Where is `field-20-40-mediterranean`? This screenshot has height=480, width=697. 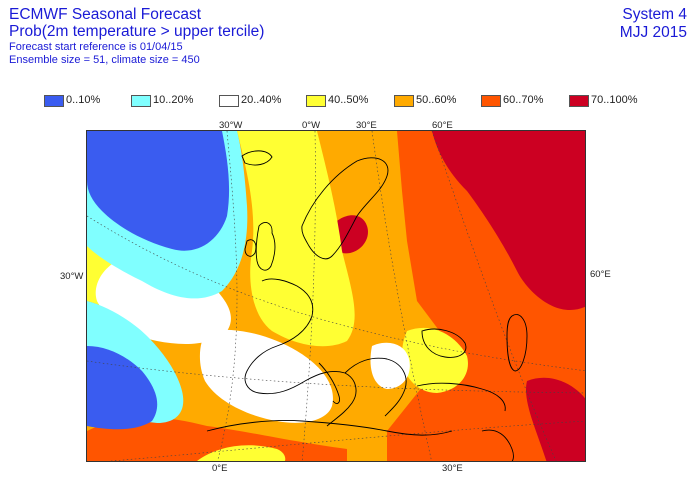
field-20-40-mediterranean is located at coordinates (266, 376).